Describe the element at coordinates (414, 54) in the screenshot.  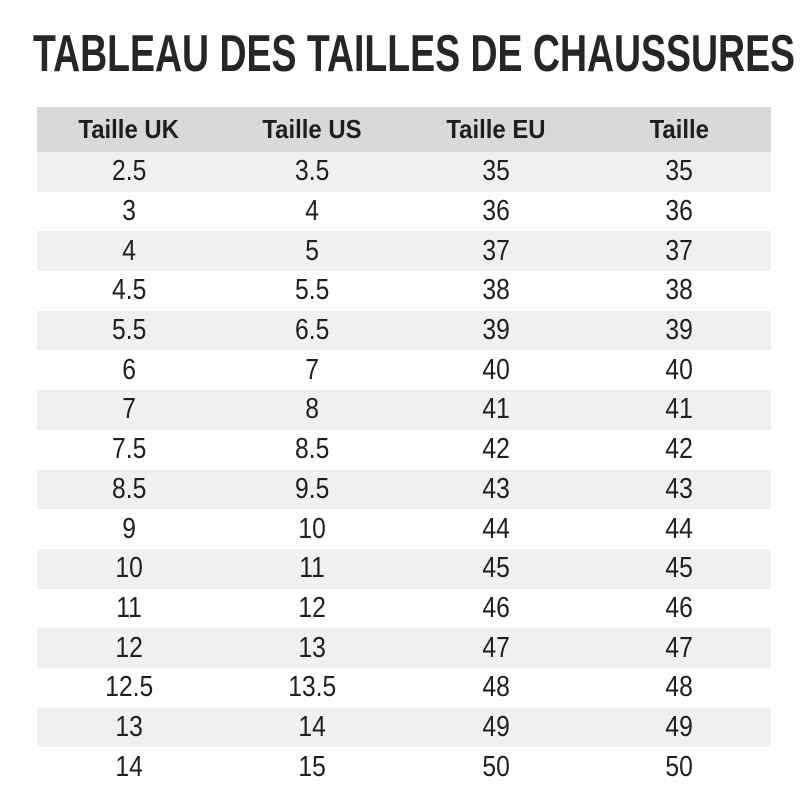
I see `page-title: TABLEAU DES TAILLES DE CHAUSSURES` at that location.